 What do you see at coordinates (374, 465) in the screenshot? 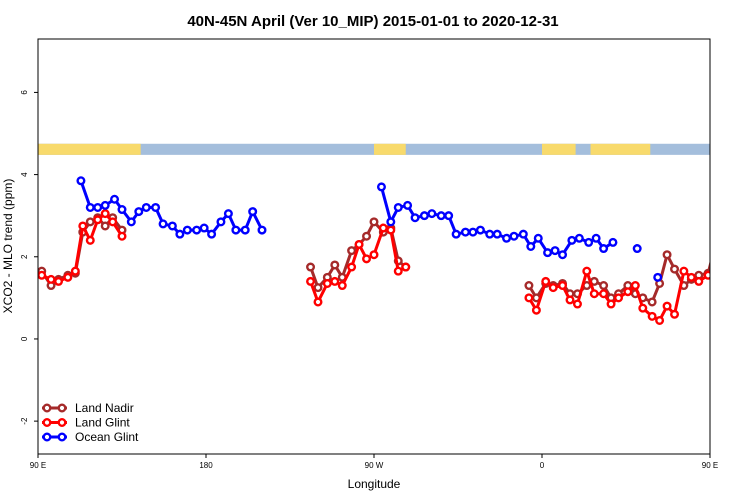
I see `x-tick-label: 90 W` at bounding box center [374, 465].